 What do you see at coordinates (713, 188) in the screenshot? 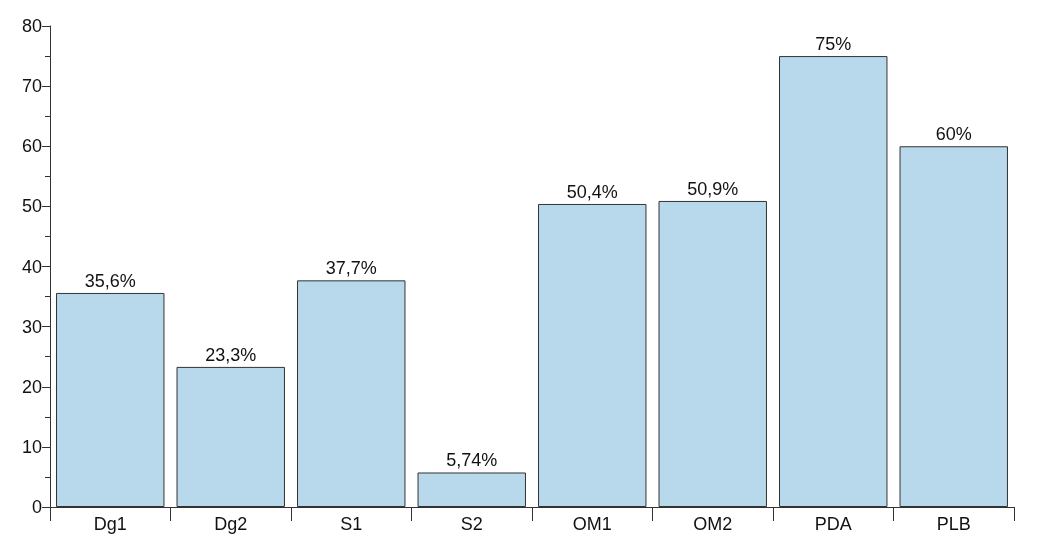
I see `data-label: 50,9%` at bounding box center [713, 188].